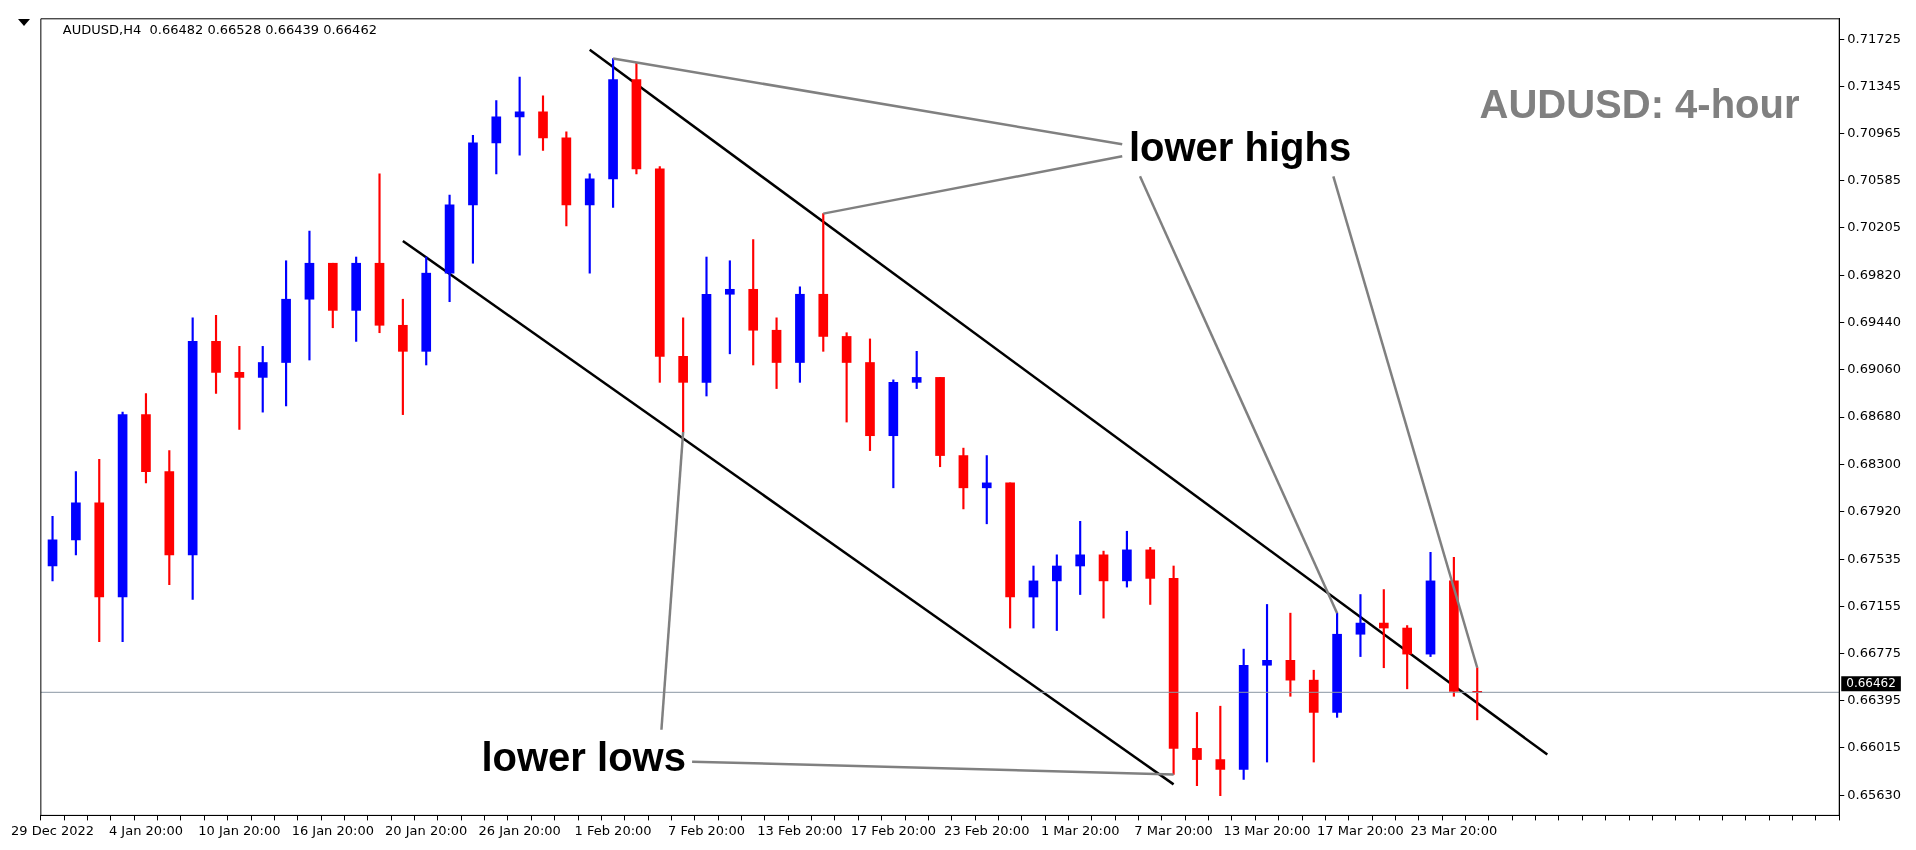 The image size is (1916, 850). What do you see at coordinates (893, 830) in the screenshot?
I see `x-tick-label: 17 Feb 20:00` at bounding box center [893, 830].